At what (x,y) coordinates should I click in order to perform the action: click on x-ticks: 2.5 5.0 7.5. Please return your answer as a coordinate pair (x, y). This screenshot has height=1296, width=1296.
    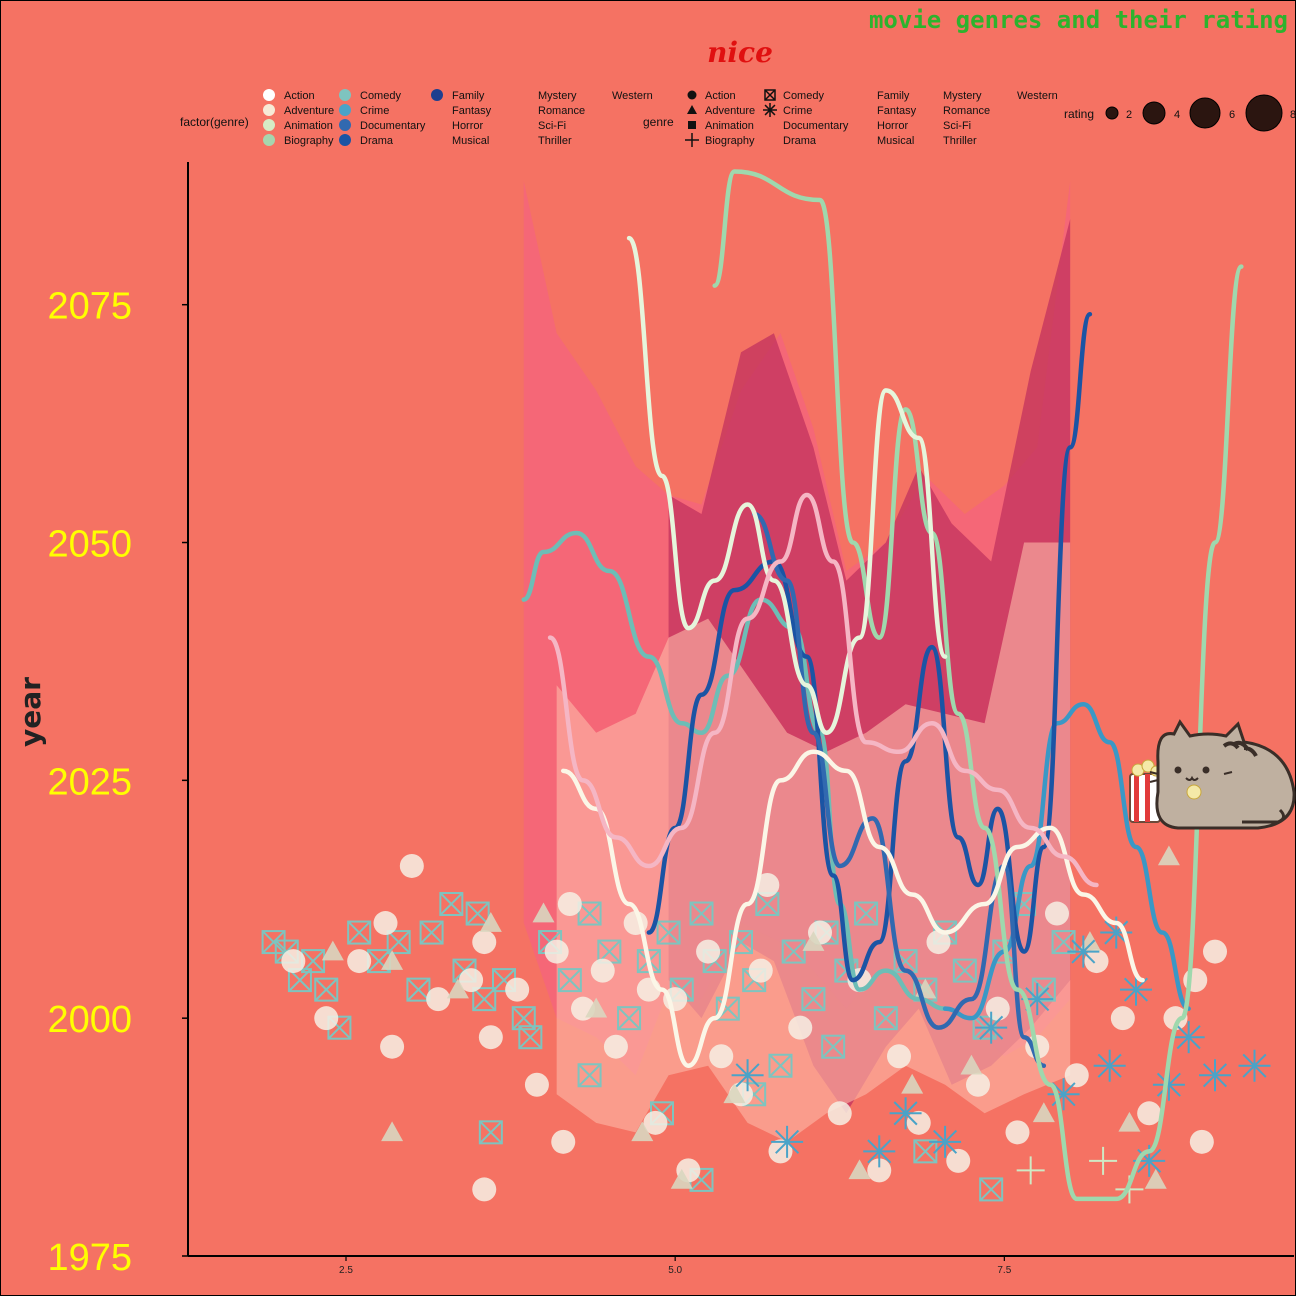
    Looking at the image, I should click on (675, 1266).